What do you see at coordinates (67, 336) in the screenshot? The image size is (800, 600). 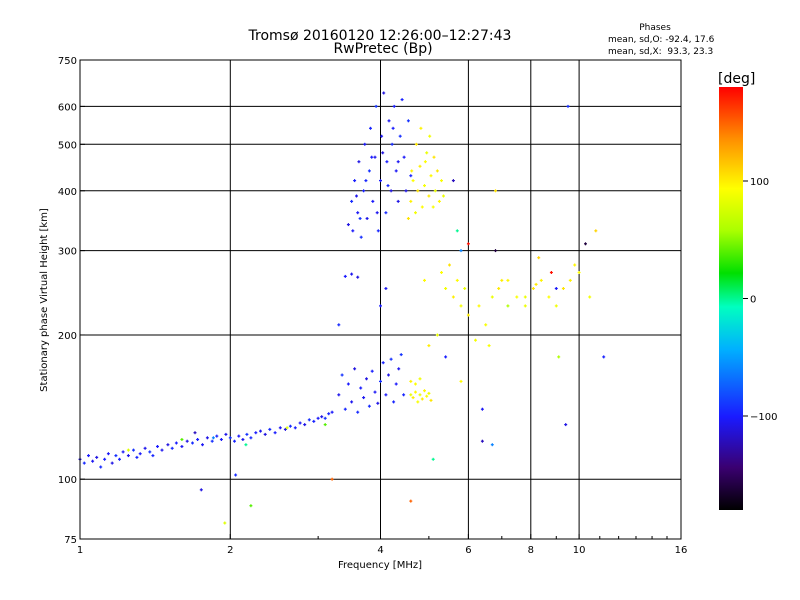 I see `y-tick-label: 200` at bounding box center [67, 336].